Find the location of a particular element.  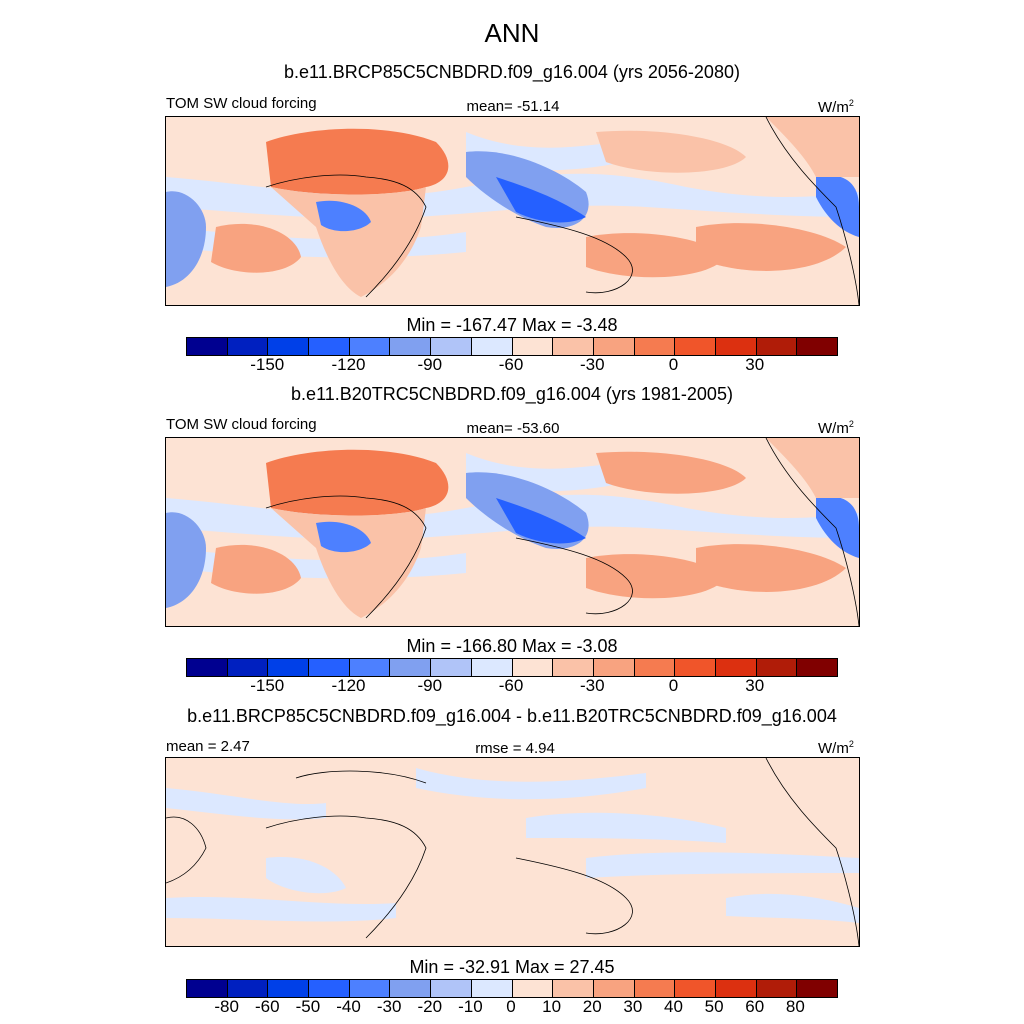

colorbar-tick-label: -80 is located at coordinates (226, 1006).